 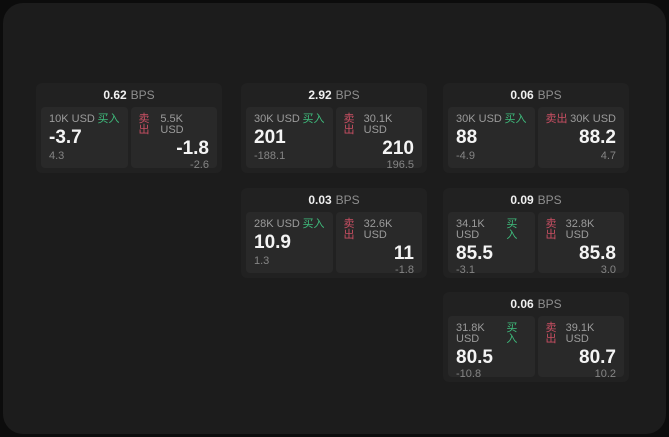 I want to click on sell-price: 210, so click(x=398, y=148).